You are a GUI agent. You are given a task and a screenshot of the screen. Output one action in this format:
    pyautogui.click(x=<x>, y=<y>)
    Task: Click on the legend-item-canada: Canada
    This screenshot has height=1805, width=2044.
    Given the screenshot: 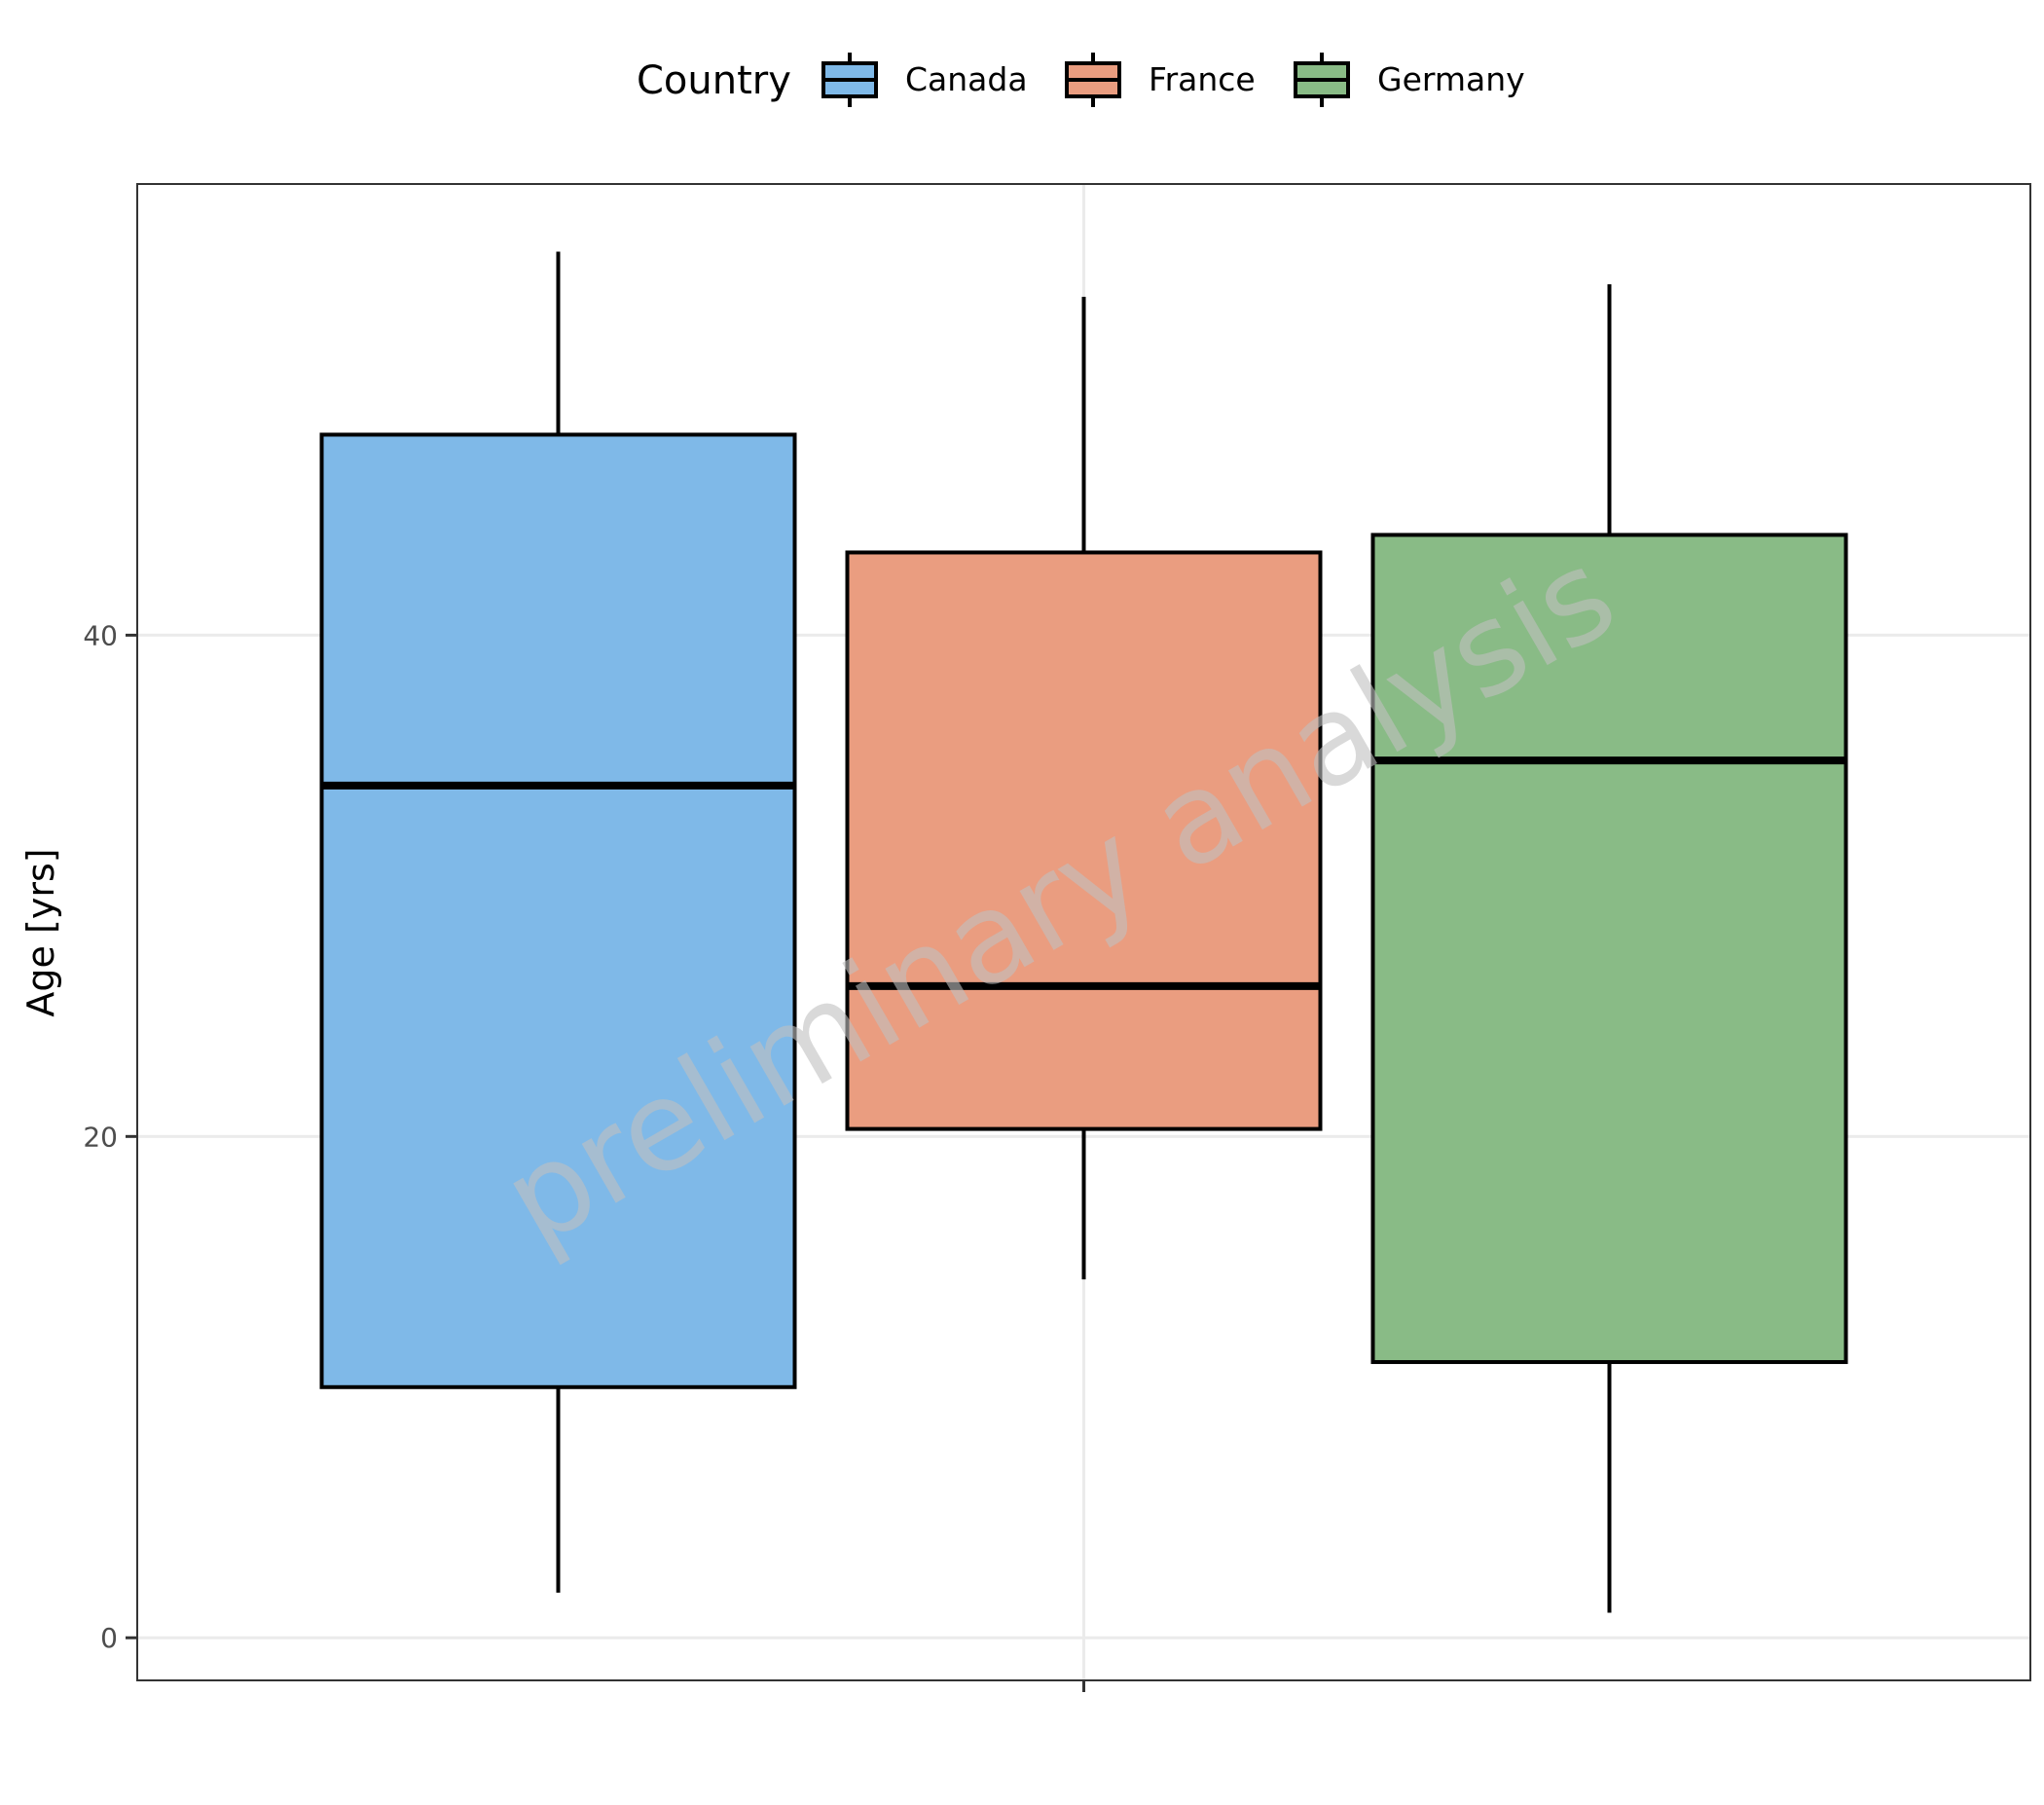 What is the action you would take?
    pyautogui.click(x=925, y=80)
    